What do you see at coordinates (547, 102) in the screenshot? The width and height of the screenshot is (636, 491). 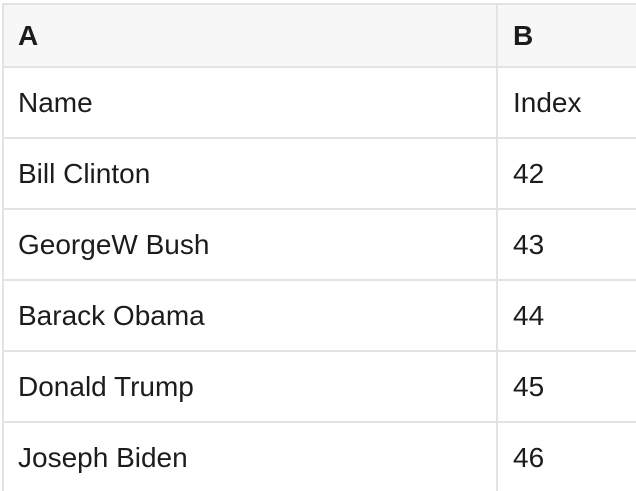 I see `table-cell: Index` at bounding box center [547, 102].